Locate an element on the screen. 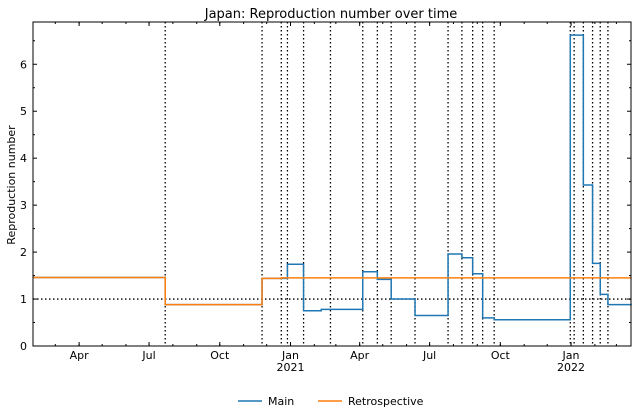  x-tick-year-label: 2022 is located at coordinates (571, 367).